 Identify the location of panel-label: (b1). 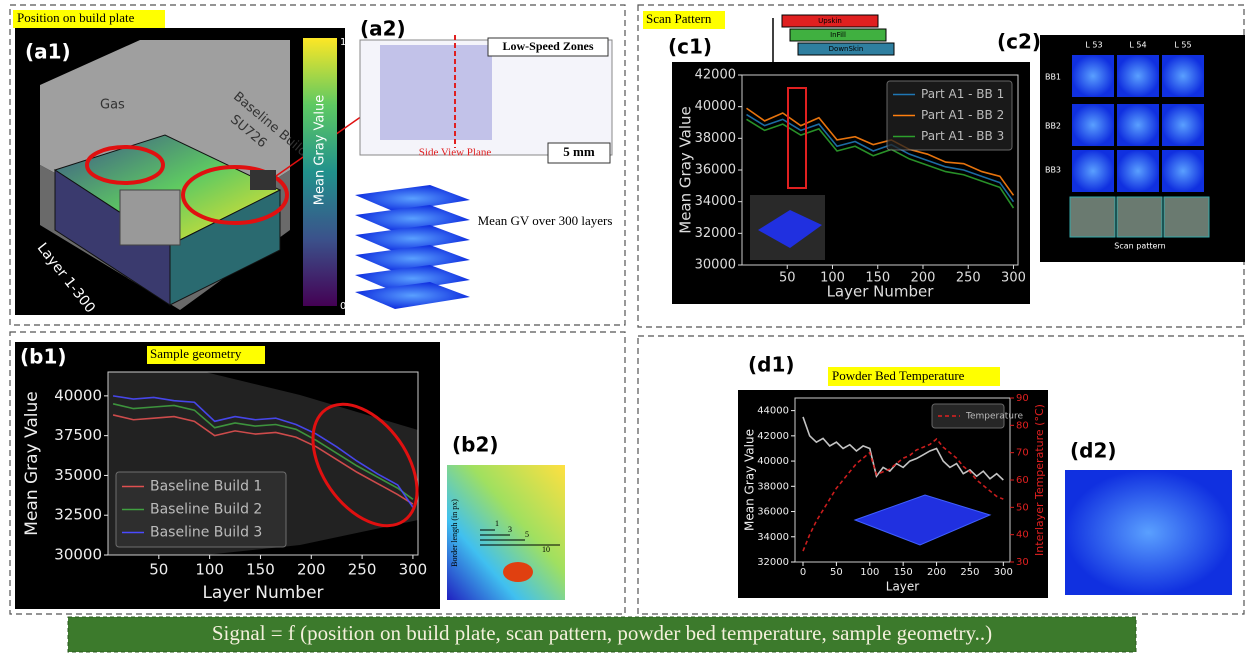
(43, 357).